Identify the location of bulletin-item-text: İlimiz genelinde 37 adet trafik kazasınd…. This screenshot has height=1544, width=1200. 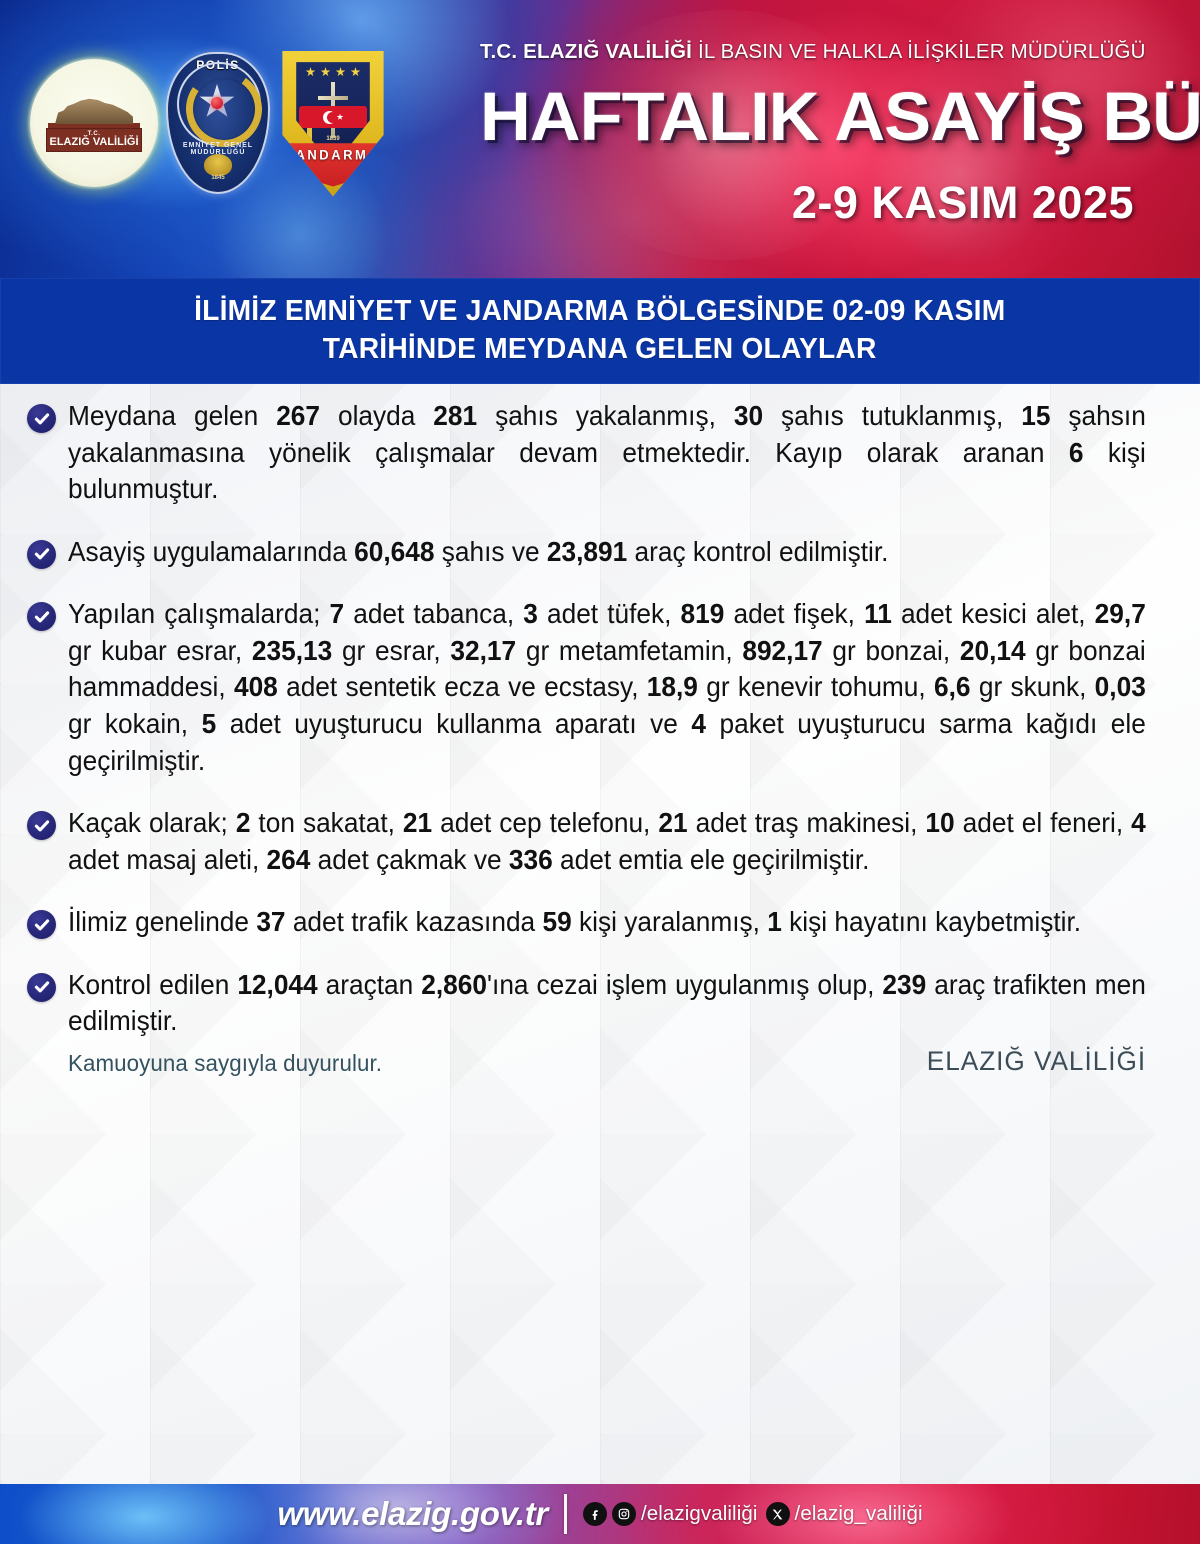
(575, 922).